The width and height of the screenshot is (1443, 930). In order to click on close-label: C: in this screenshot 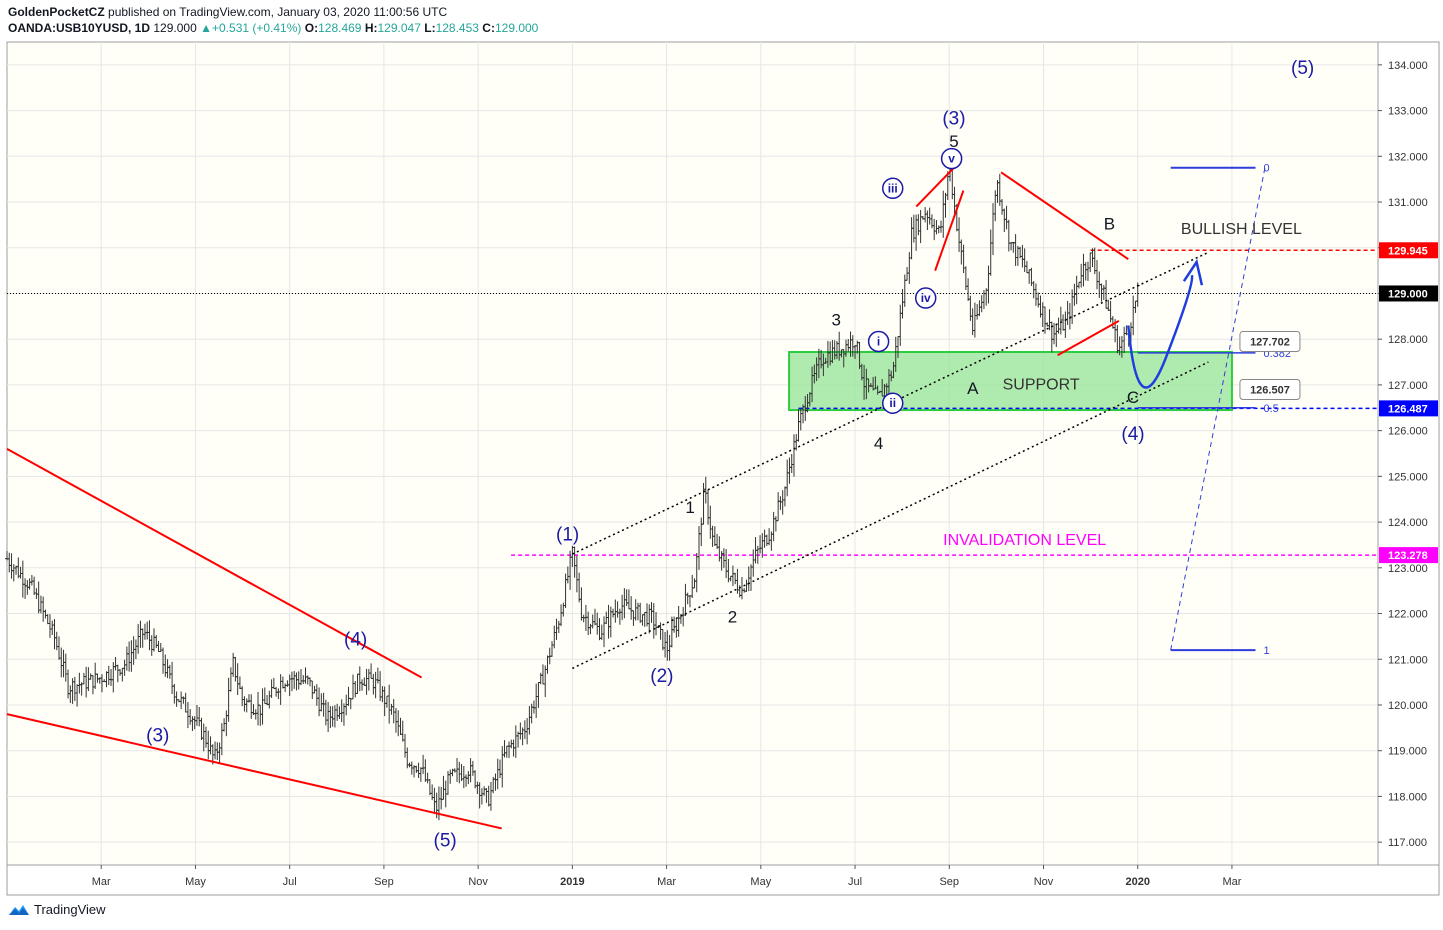, I will do `click(488, 28)`.